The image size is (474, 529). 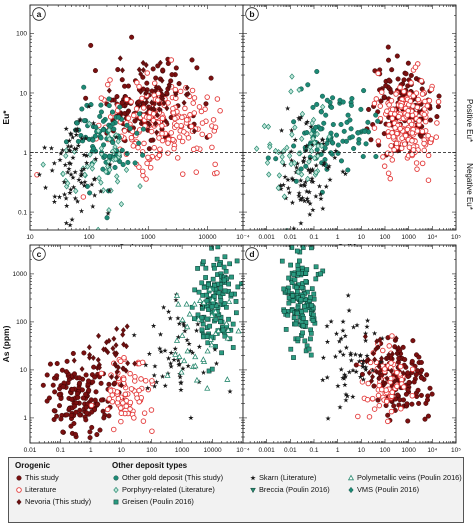 What do you see at coordinates (22, 212) in the screenshot?
I see `y-tick-label: 0.1` at bounding box center [22, 212].